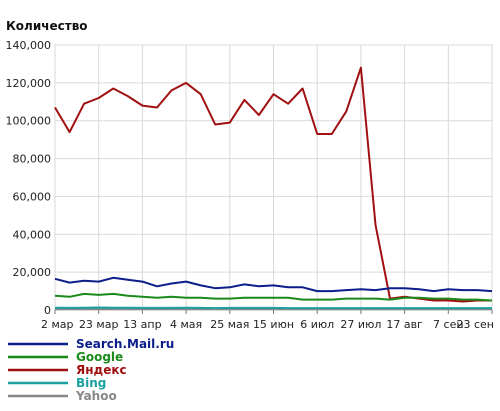  I want to click on y-axis-label: Количество, so click(47, 26).